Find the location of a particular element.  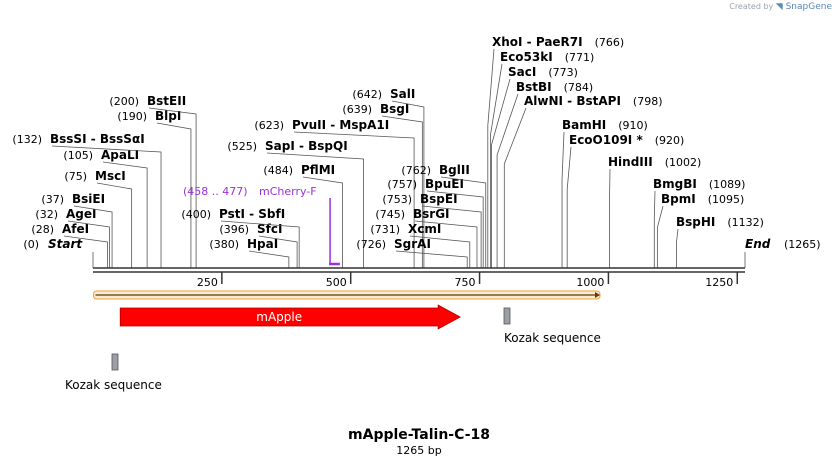

site-position: (731) is located at coordinates (385, 229).